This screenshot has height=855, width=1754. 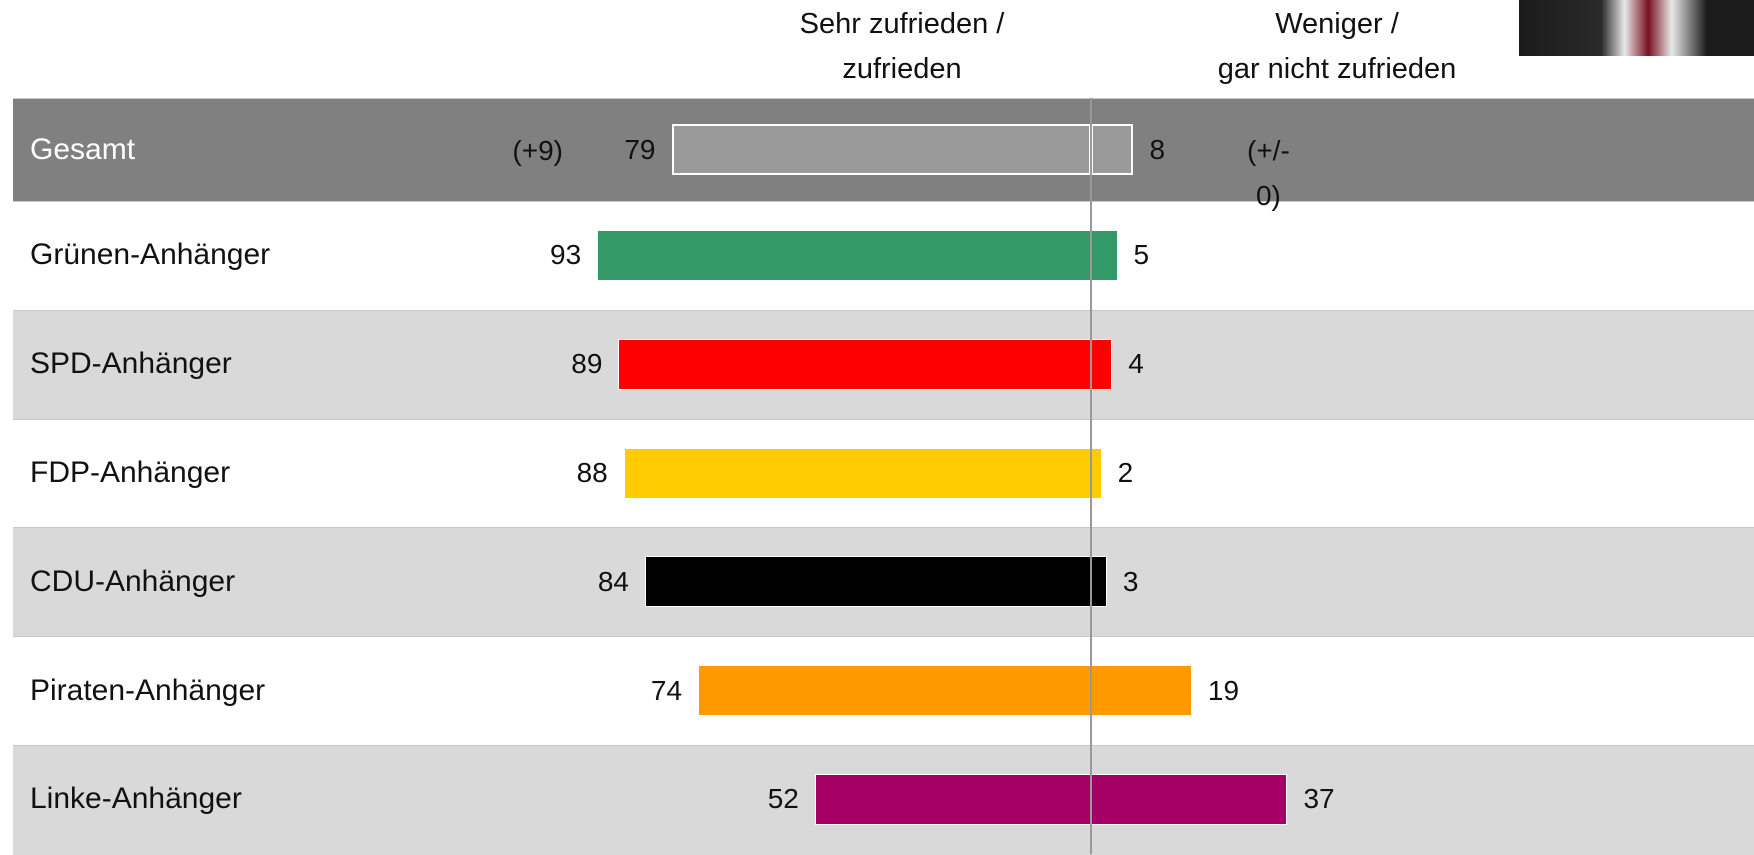 I want to click on value-label: 4, so click(x=1136, y=364).